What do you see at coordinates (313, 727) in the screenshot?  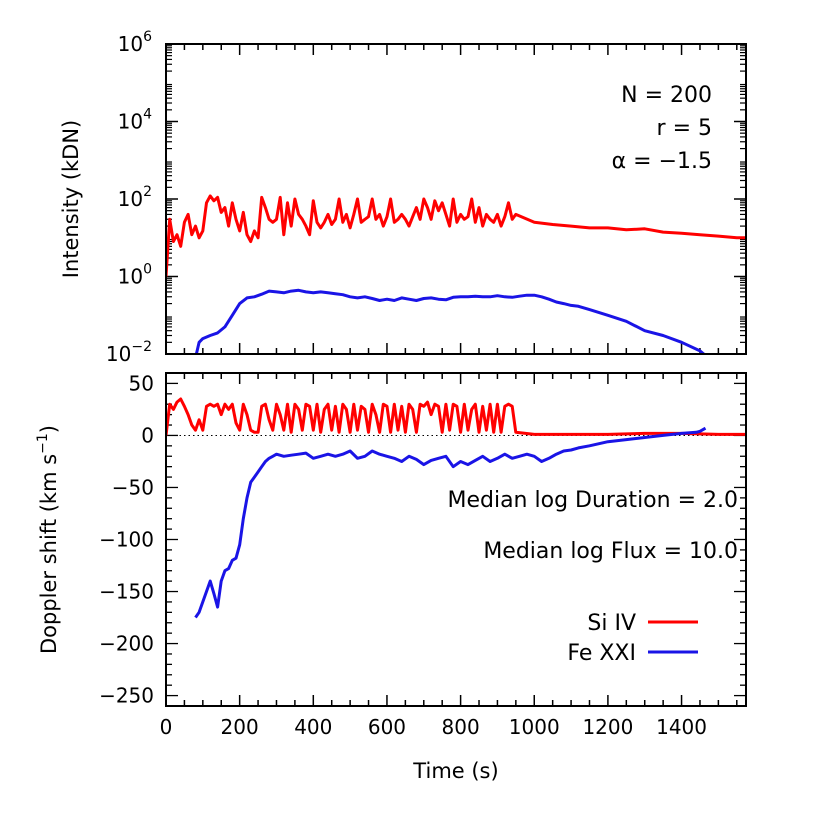 I see `bottom-xtick-label: 400` at bounding box center [313, 727].